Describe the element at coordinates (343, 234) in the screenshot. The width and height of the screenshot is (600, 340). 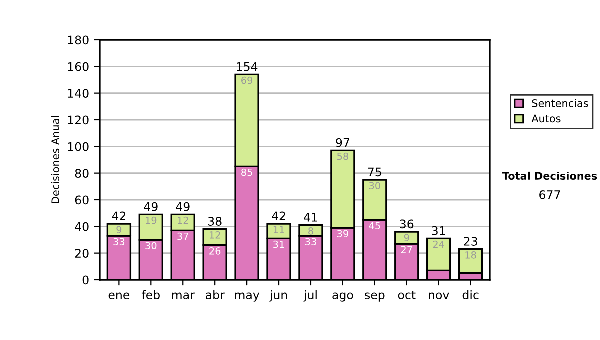
I see `data-label: 39` at that location.